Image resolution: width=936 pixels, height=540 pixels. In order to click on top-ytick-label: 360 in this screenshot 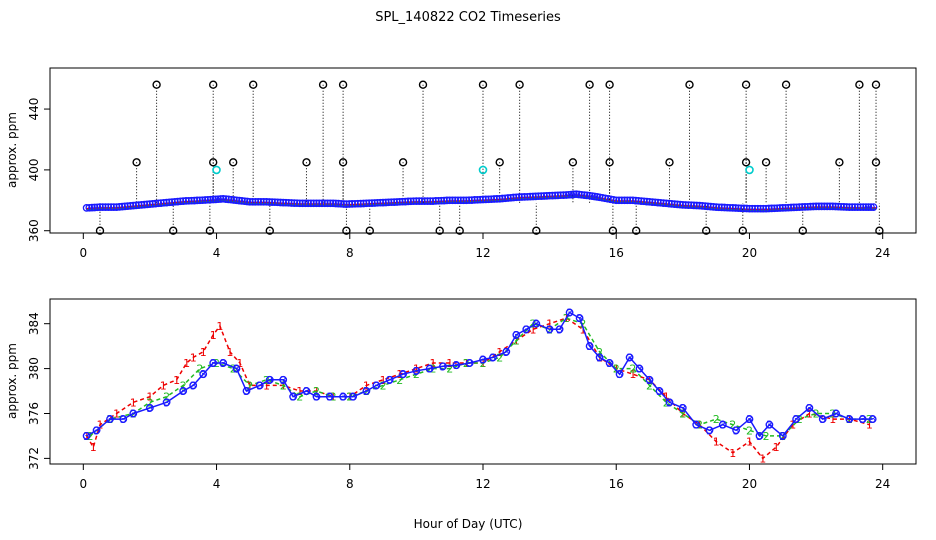, I will do `click(34, 230)`.